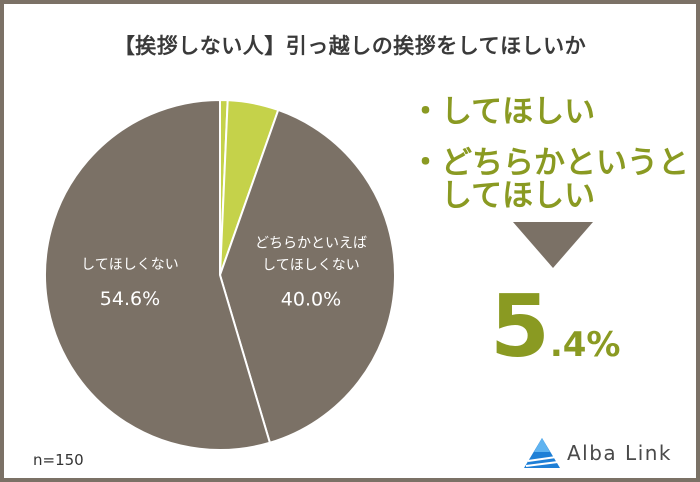 Image resolution: width=700 pixels, height=482 pixels. Describe the element at coordinates (620, 453) in the screenshot. I see `alba-link-logo-text: Alba Link` at that location.